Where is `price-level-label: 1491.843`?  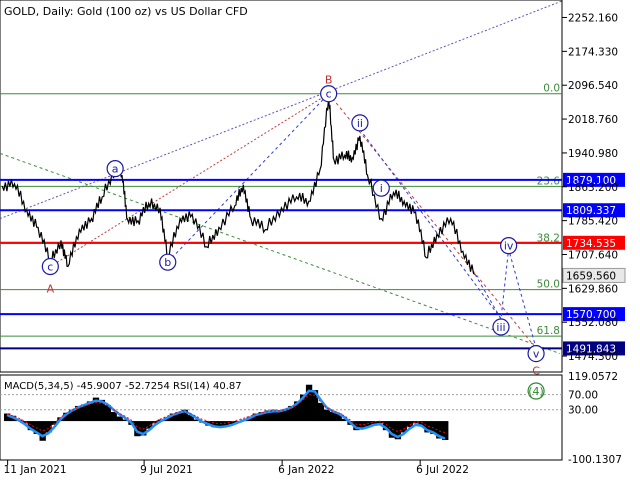
price-level-label: 1491.843 is located at coordinates (591, 349).